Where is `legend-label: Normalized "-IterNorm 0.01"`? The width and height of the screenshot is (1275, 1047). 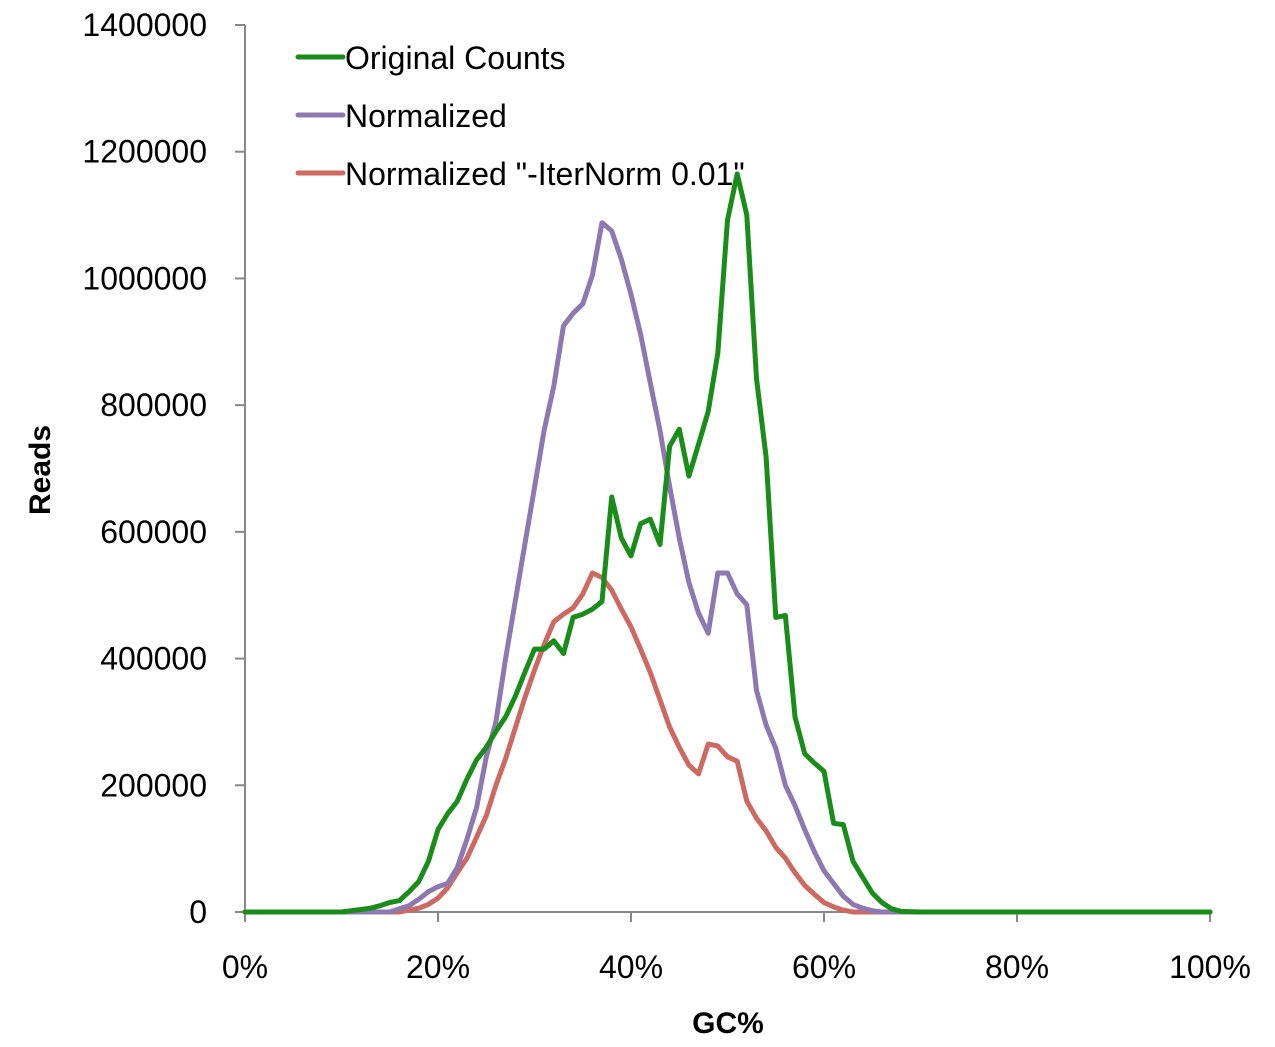 legend-label: Normalized "-IterNorm 0.01" is located at coordinates (545, 174).